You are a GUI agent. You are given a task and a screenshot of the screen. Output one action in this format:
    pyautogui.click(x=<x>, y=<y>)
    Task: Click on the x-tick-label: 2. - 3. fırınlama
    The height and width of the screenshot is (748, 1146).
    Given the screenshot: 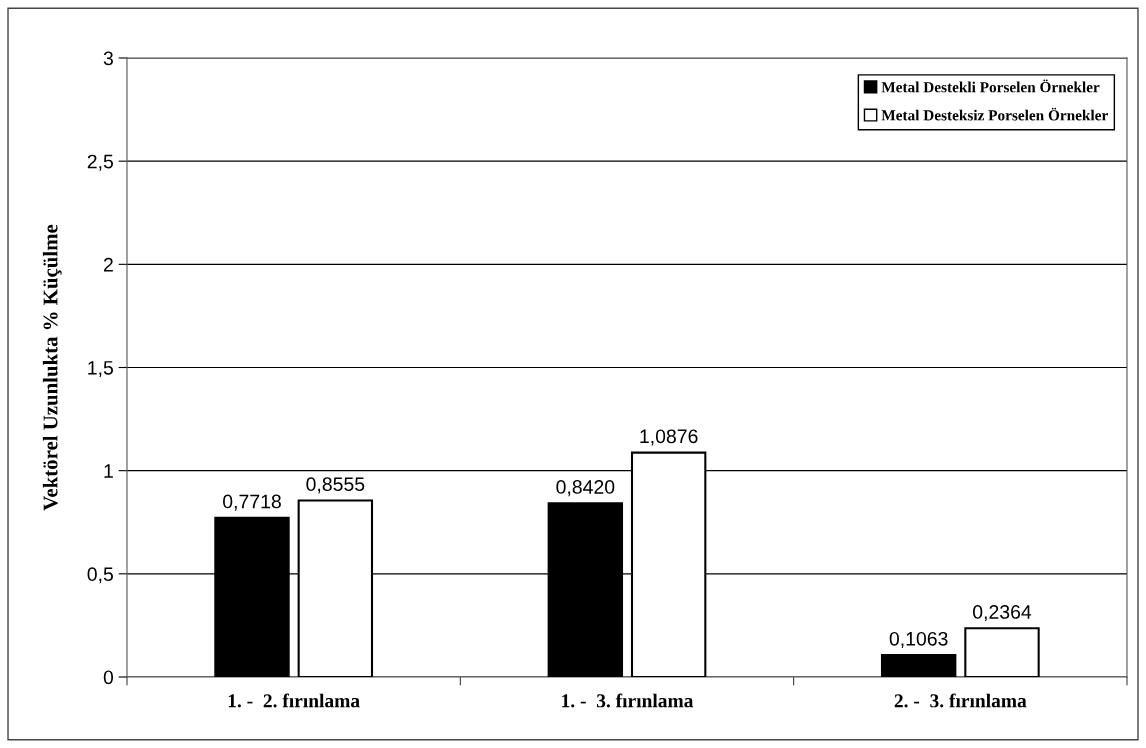 What is the action you would take?
    pyautogui.click(x=960, y=700)
    